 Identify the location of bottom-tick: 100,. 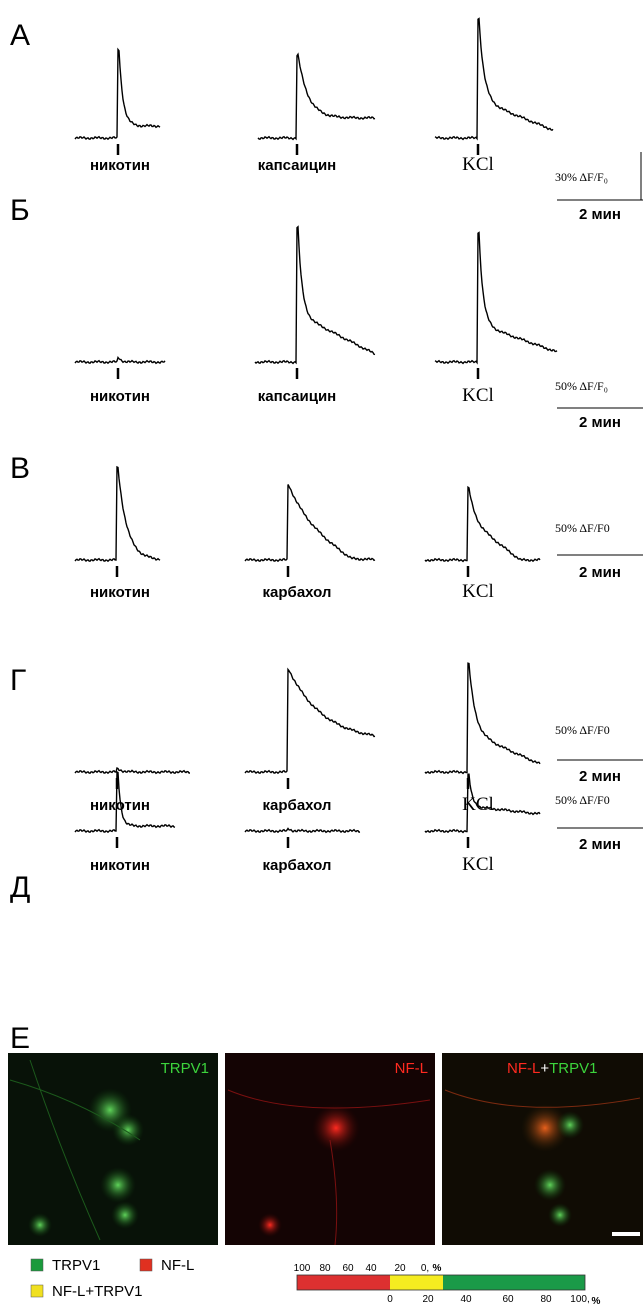
(579, 1299).